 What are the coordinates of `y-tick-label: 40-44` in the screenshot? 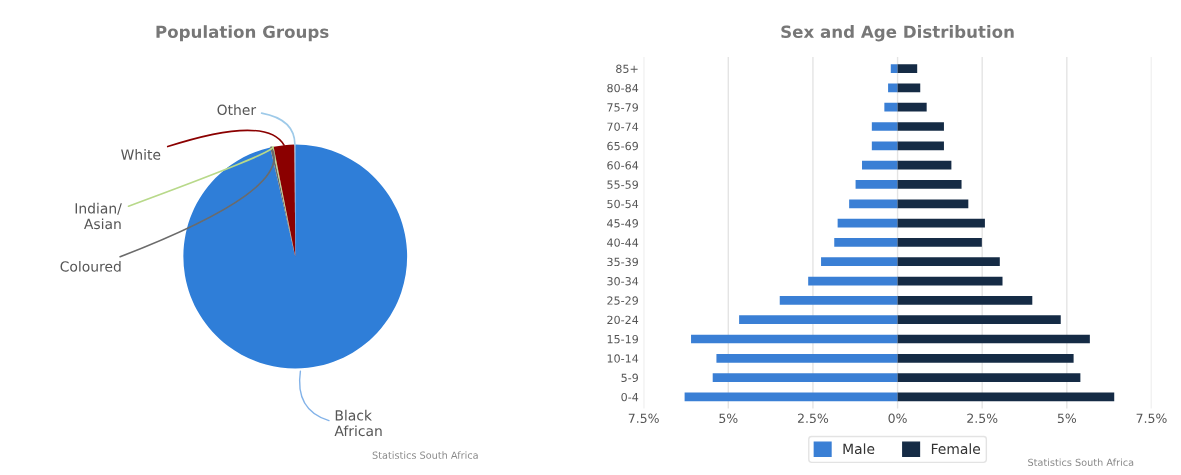 It's located at (623, 242).